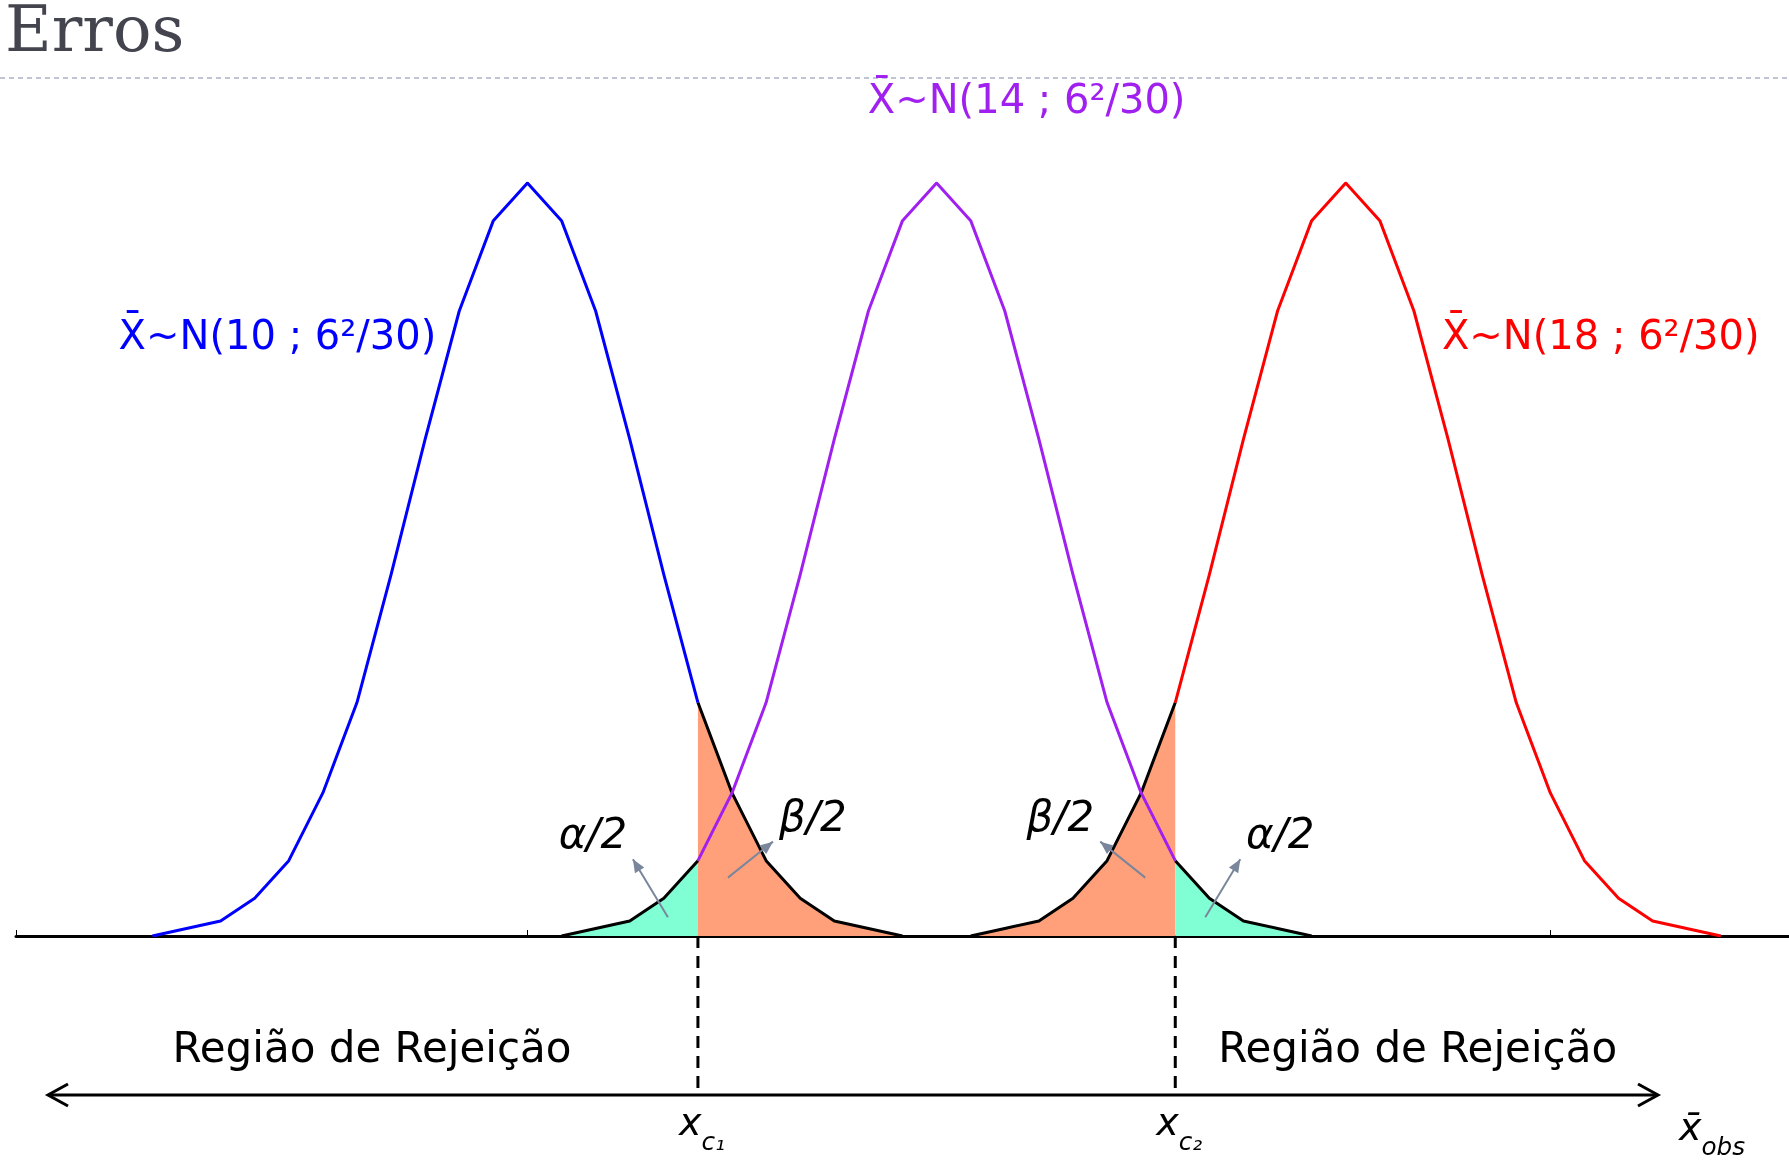 The height and width of the screenshot is (1163, 1789). Describe the element at coordinates (1026, 98) in the screenshot. I see `text: X̄~N(14 ; 6²/30)` at that location.